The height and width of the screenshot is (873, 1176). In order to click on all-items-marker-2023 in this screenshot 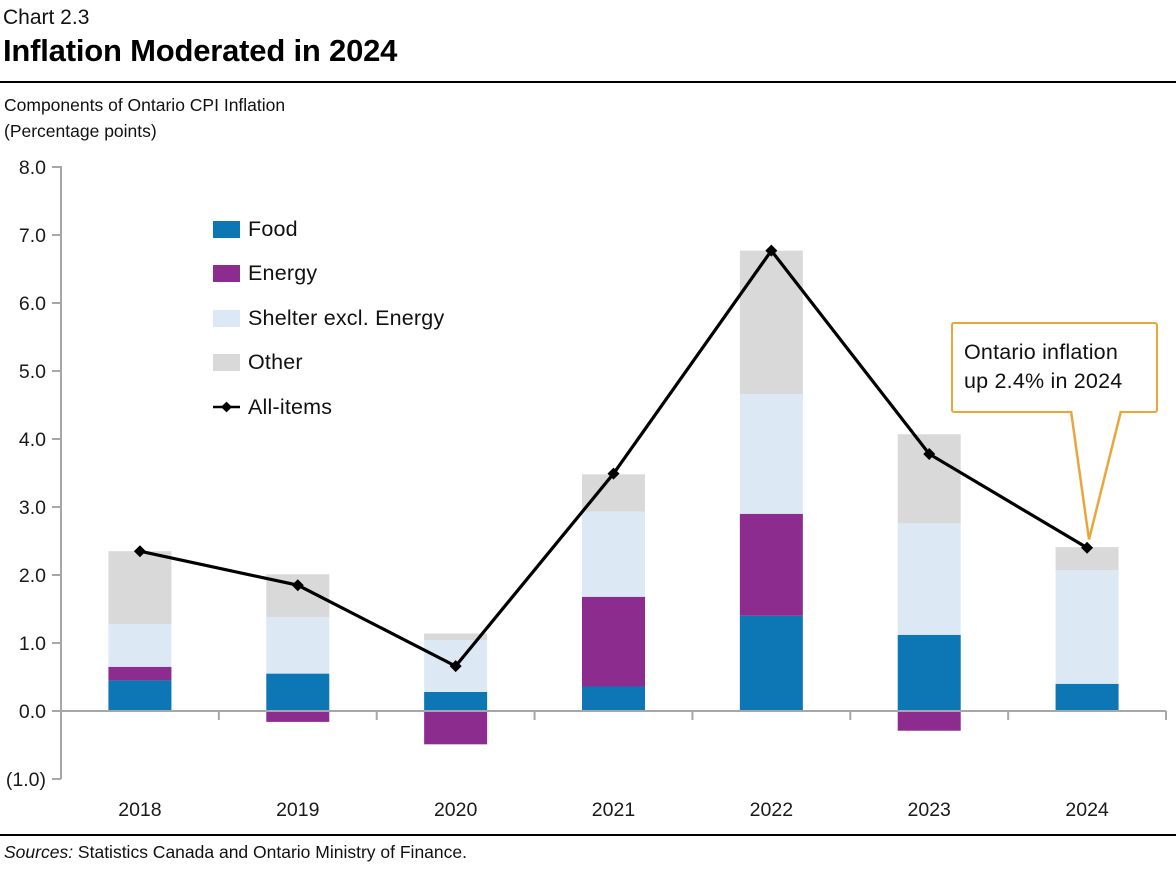, I will do `click(929, 453)`.